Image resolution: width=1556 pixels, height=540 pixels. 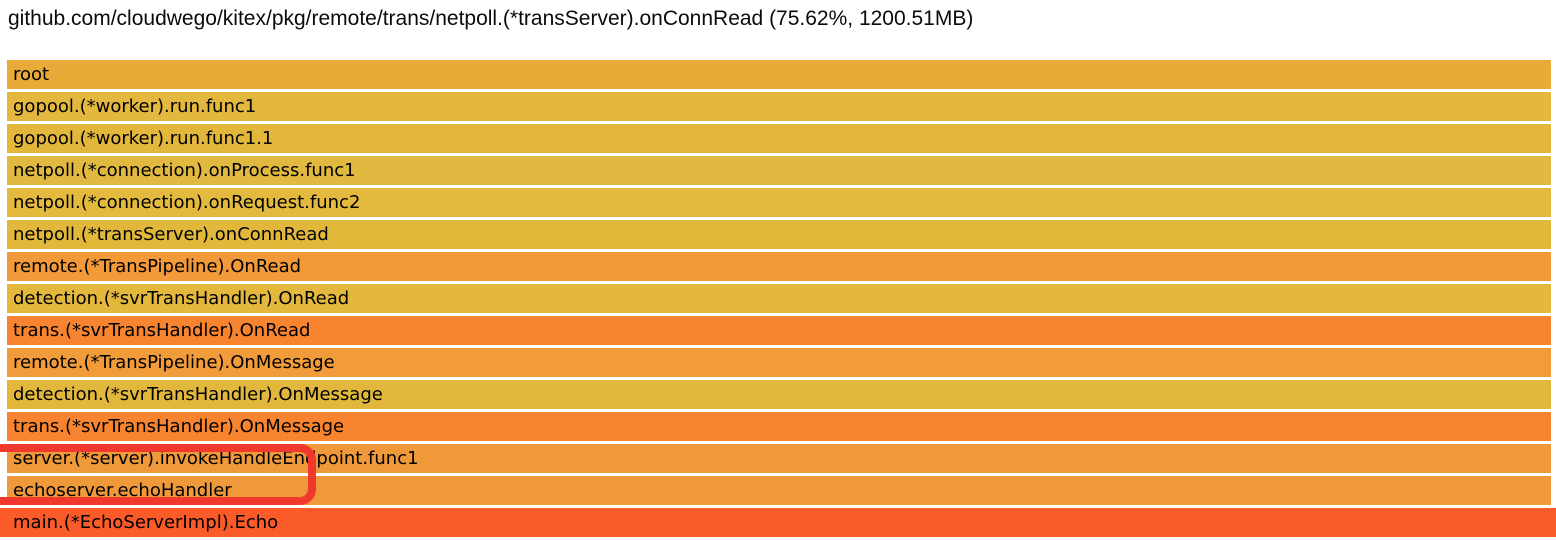 What do you see at coordinates (779, 266) in the screenshot?
I see `flame-frame: remote.(*TransPipeline).OnRead` at bounding box center [779, 266].